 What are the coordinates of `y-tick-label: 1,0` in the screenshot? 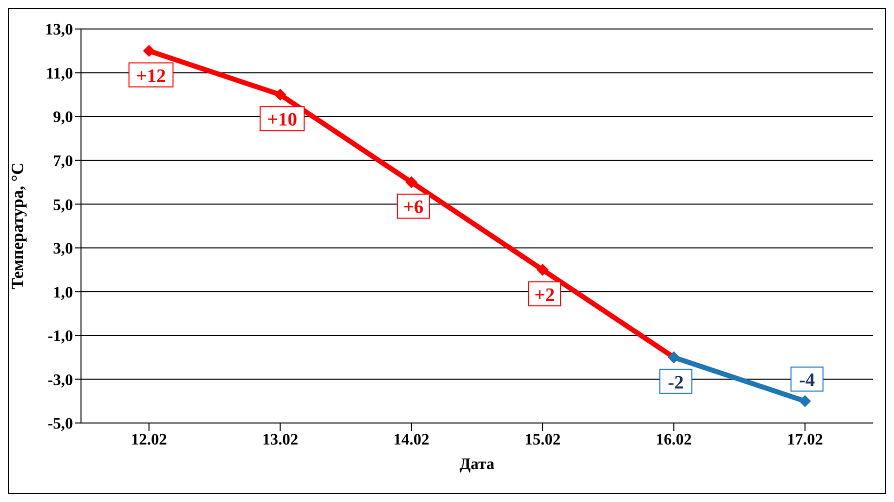 It's located at (63, 293).